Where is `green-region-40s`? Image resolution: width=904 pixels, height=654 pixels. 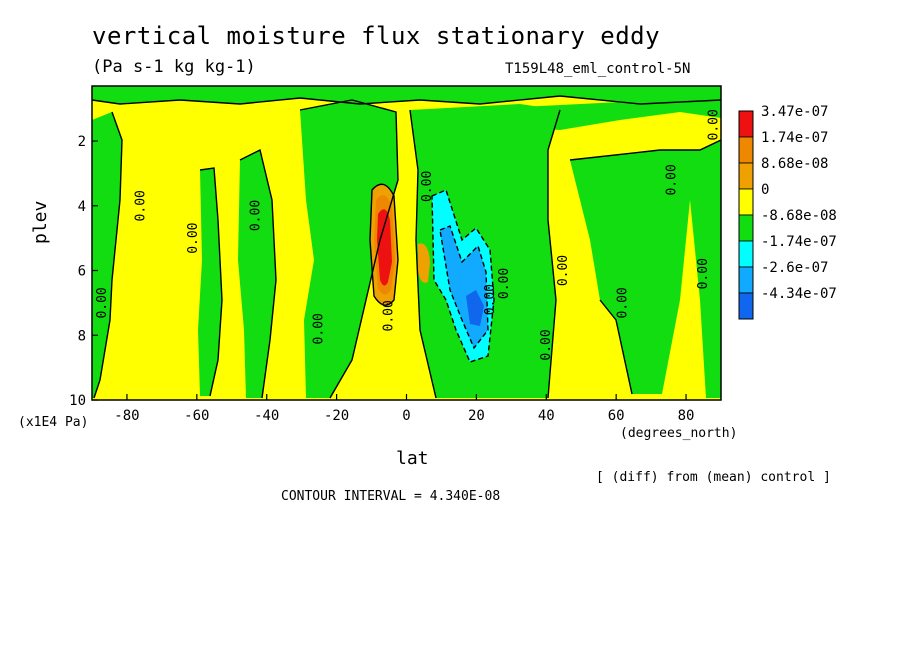 green-region-40s is located at coordinates (257, 274).